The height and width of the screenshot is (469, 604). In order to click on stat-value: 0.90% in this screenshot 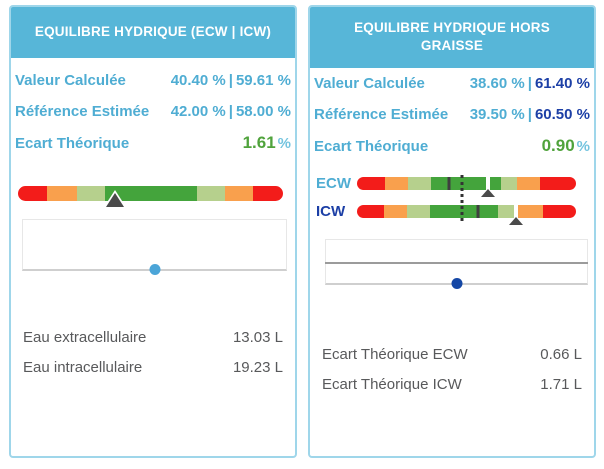, I will do `click(566, 146)`.